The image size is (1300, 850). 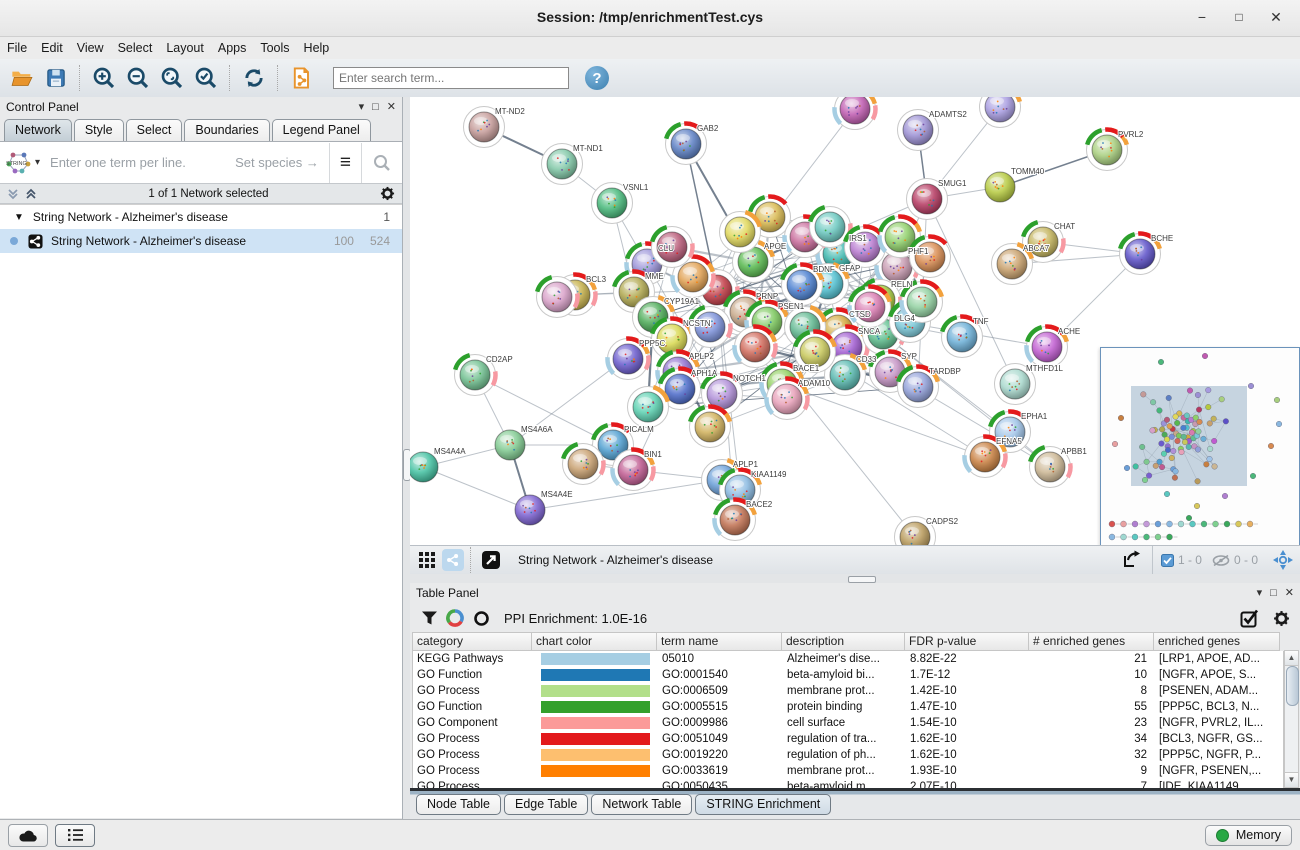 What do you see at coordinates (451, 78) in the screenshot?
I see `toolbar-search-input` at bounding box center [451, 78].